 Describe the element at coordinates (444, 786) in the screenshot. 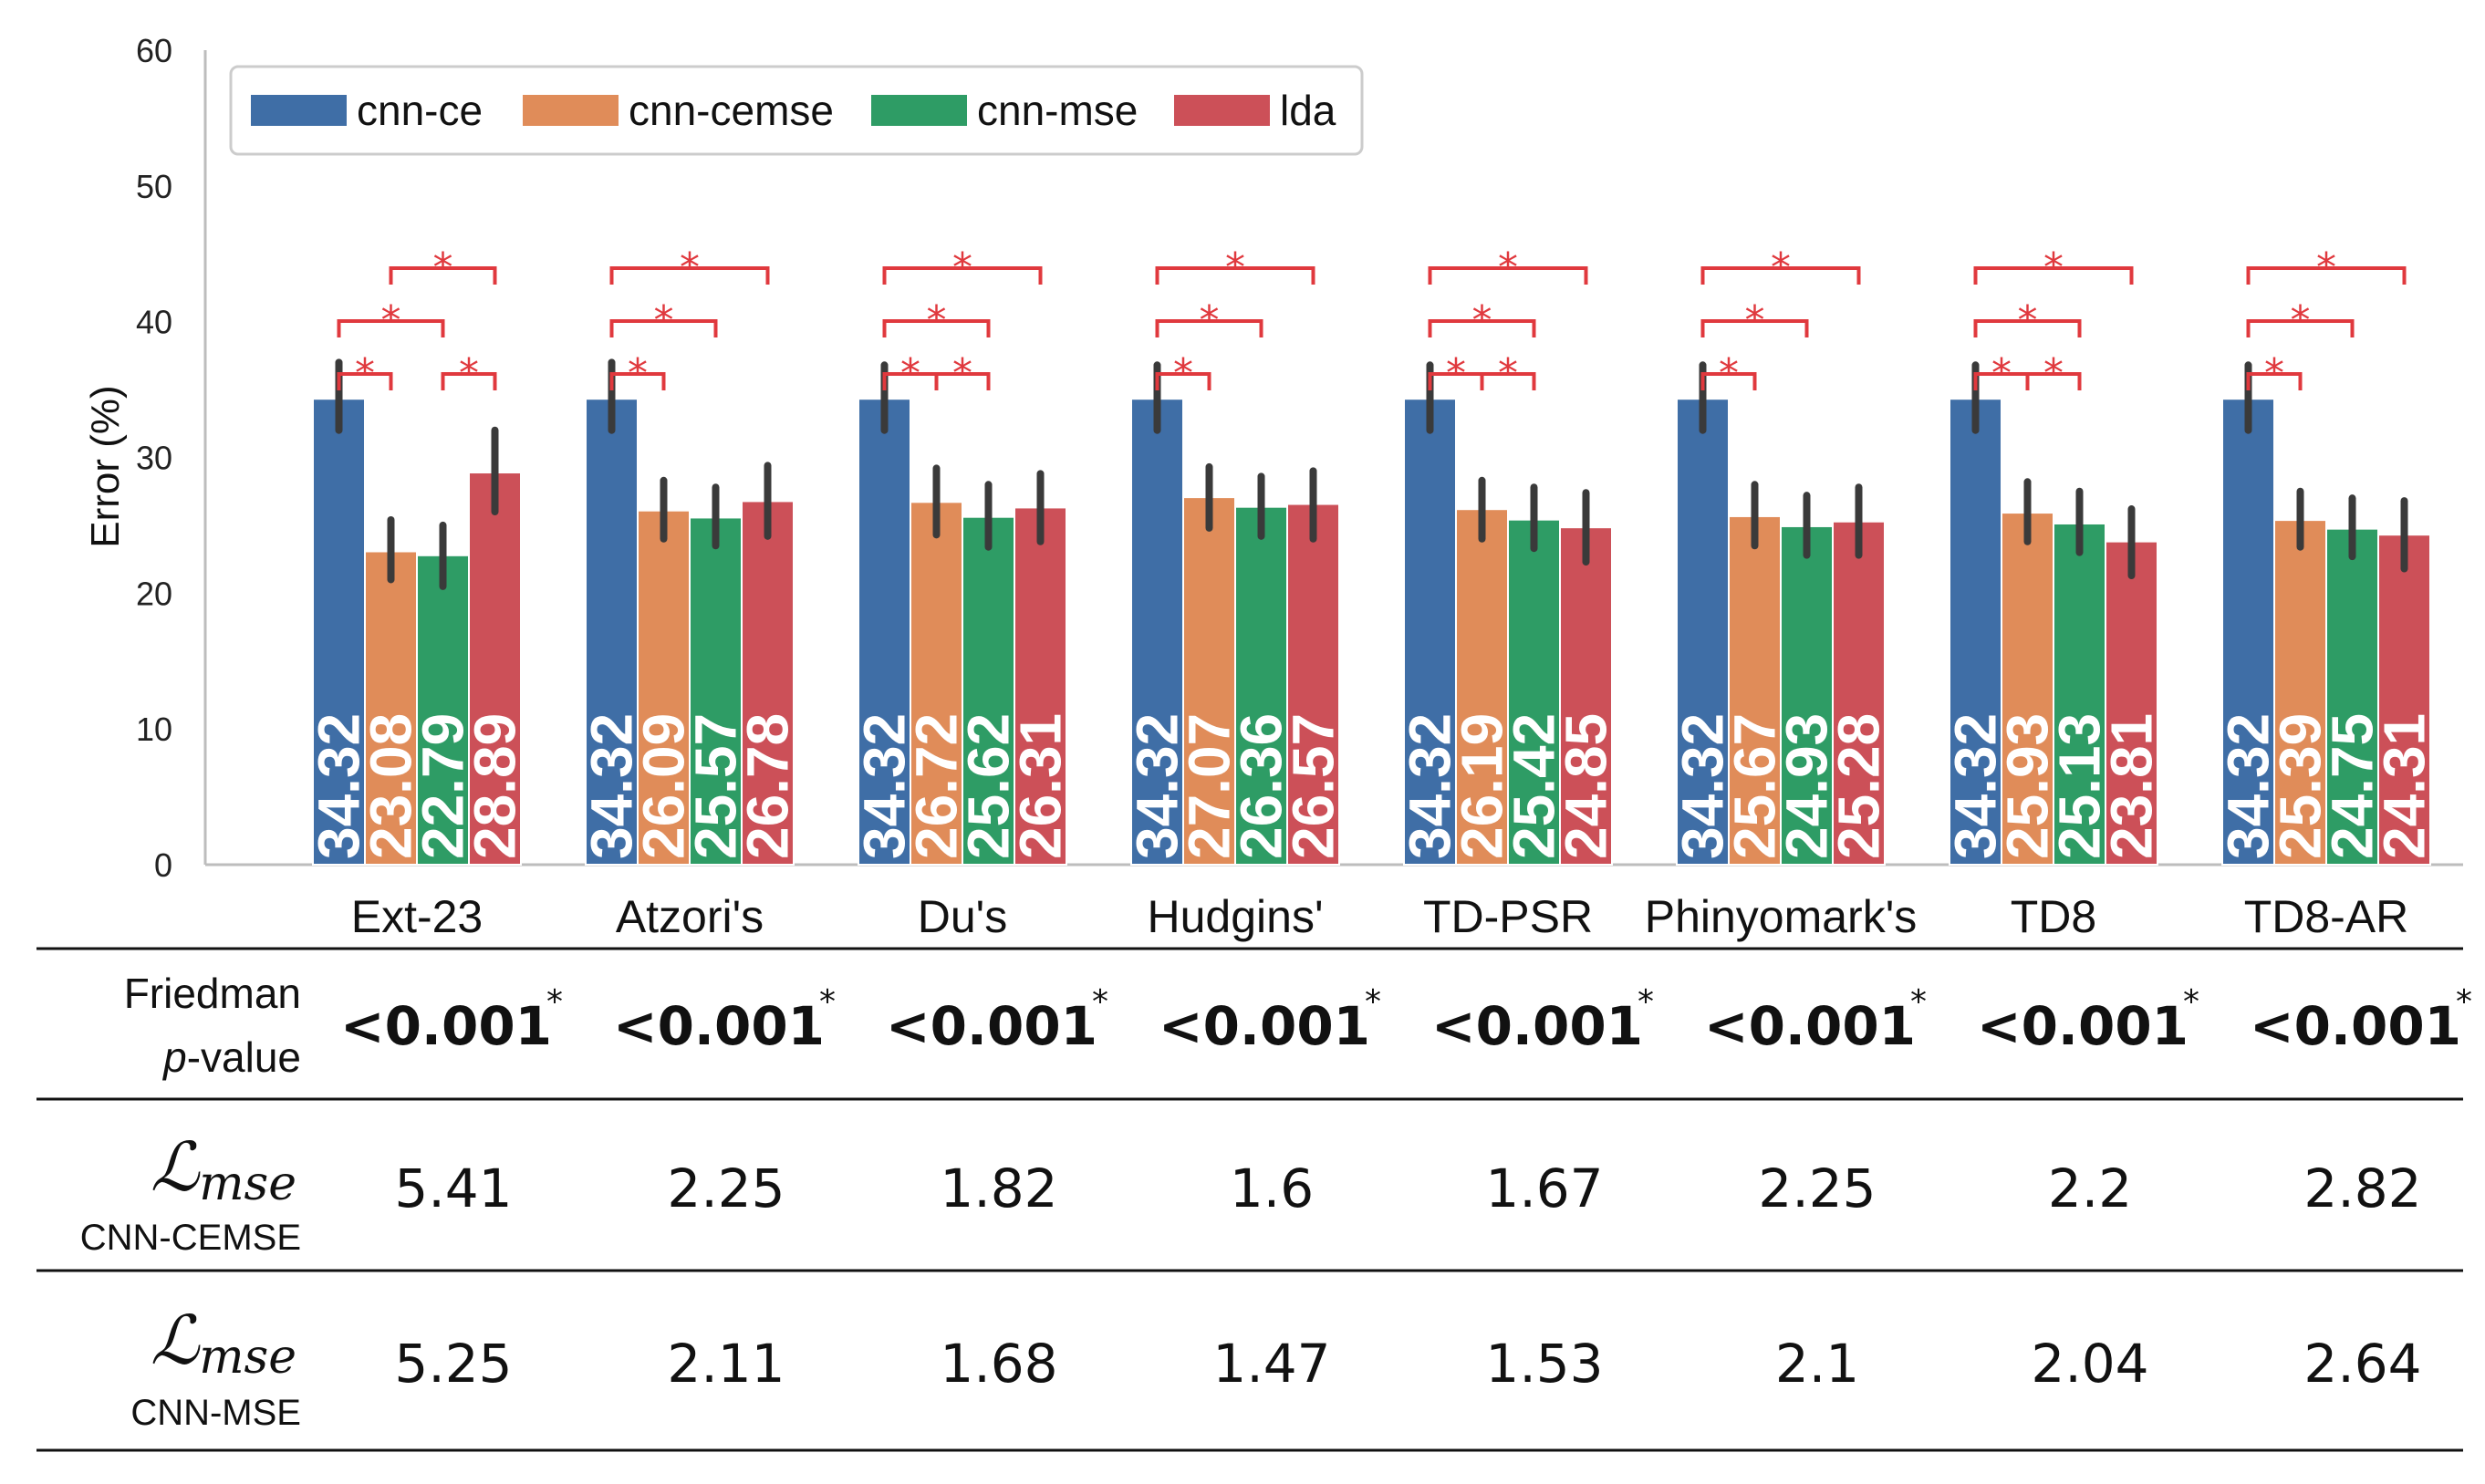

I see `bar-value-label: 22.79` at that location.